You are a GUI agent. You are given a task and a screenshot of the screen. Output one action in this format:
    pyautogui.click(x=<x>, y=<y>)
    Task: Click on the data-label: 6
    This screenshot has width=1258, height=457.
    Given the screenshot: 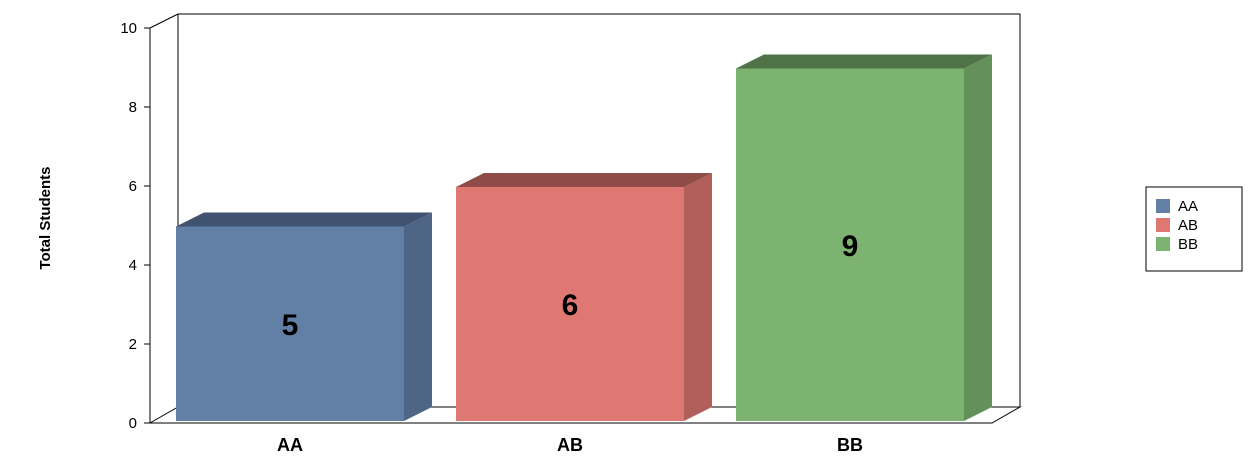 What is the action you would take?
    pyautogui.click(x=570, y=305)
    